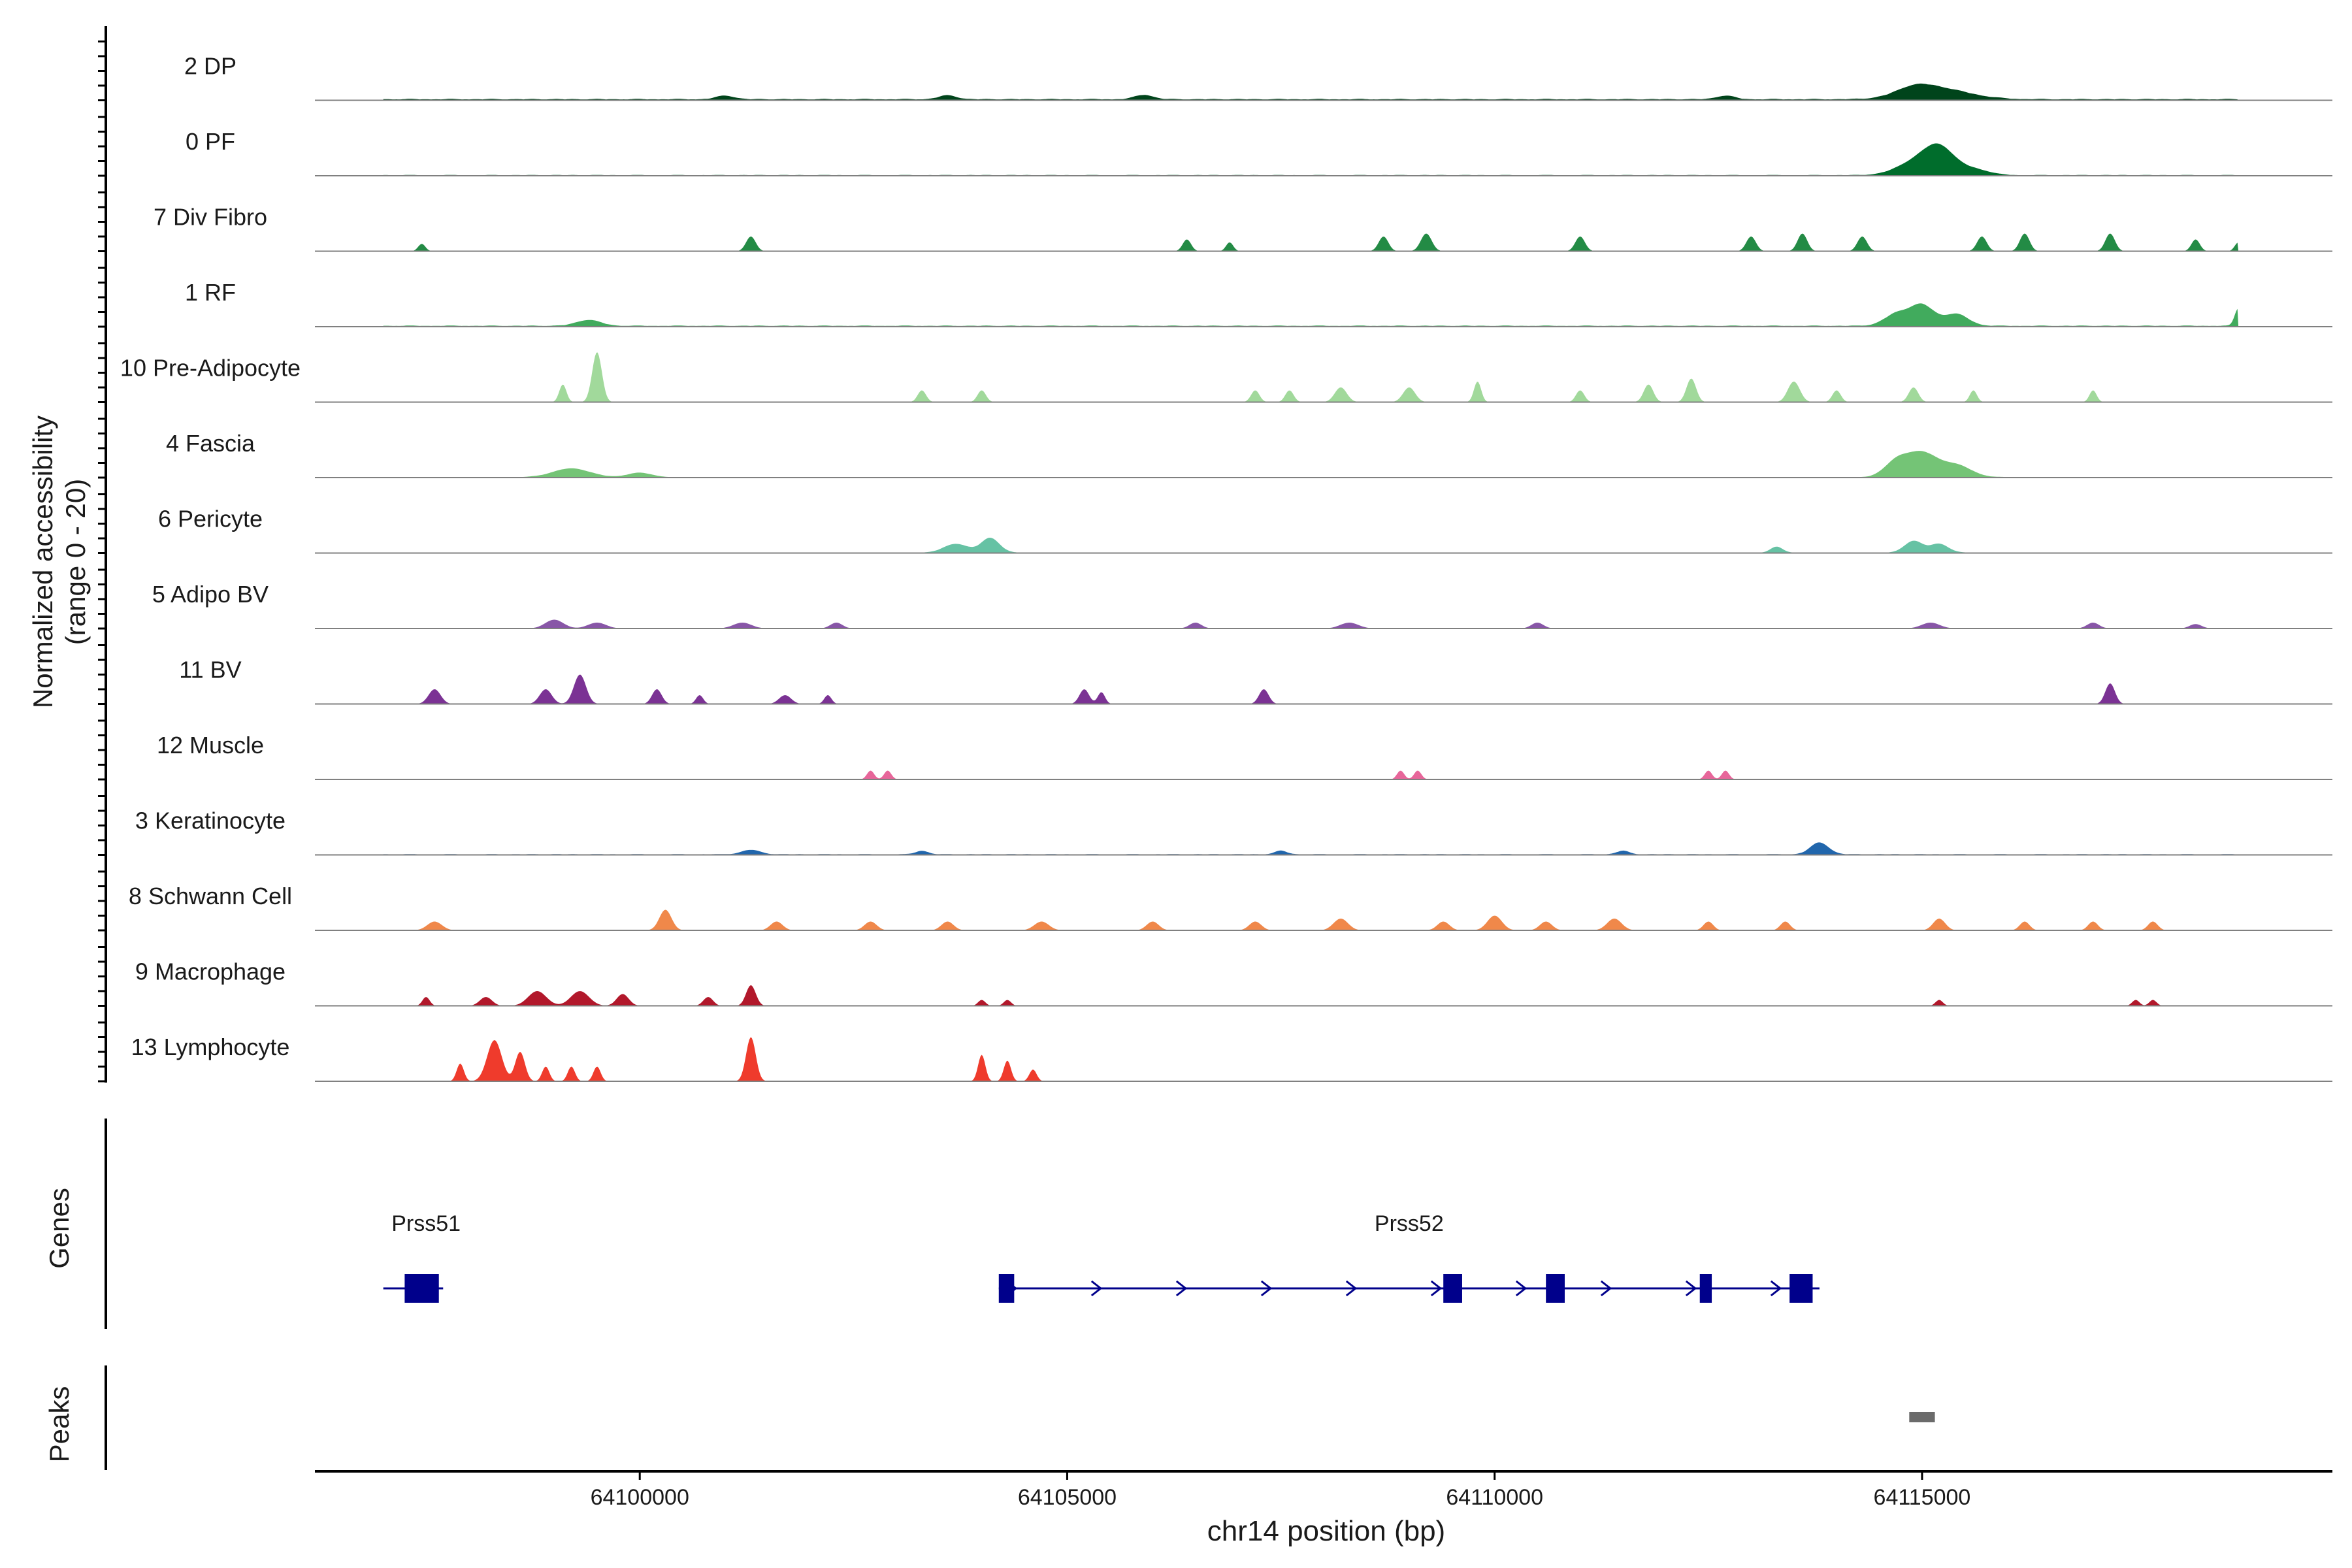  Describe the element at coordinates (210, 141) in the screenshot. I see `track-label: 0 PF` at that location.